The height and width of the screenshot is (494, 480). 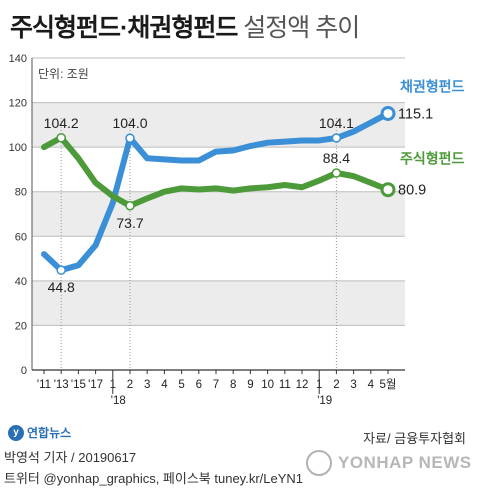 What do you see at coordinates (181, 385) in the screenshot?
I see `x-tick-label: 5` at bounding box center [181, 385].